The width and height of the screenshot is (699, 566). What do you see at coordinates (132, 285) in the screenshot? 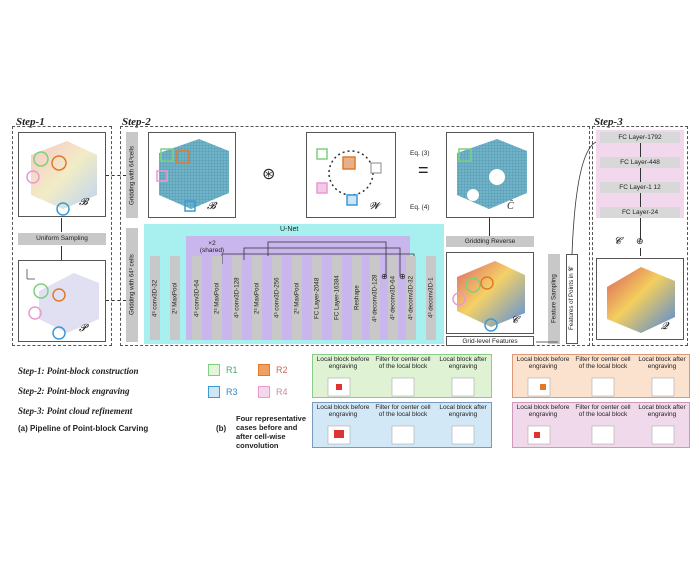
I see `gridding-bar-bottom: Gridding with 64³ cells` at bounding box center [132, 285].